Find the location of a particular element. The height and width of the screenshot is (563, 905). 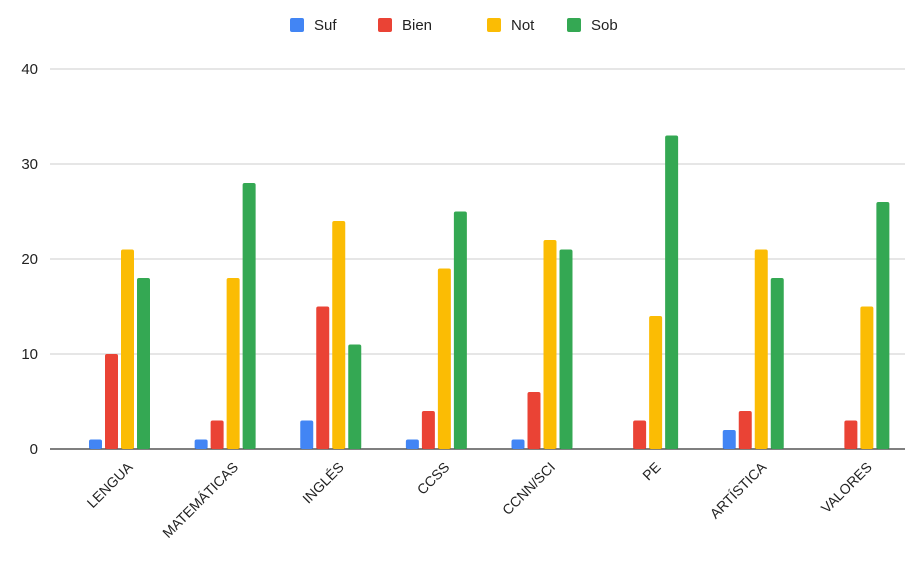

legend-label-suf: Suf is located at coordinates (325, 25).